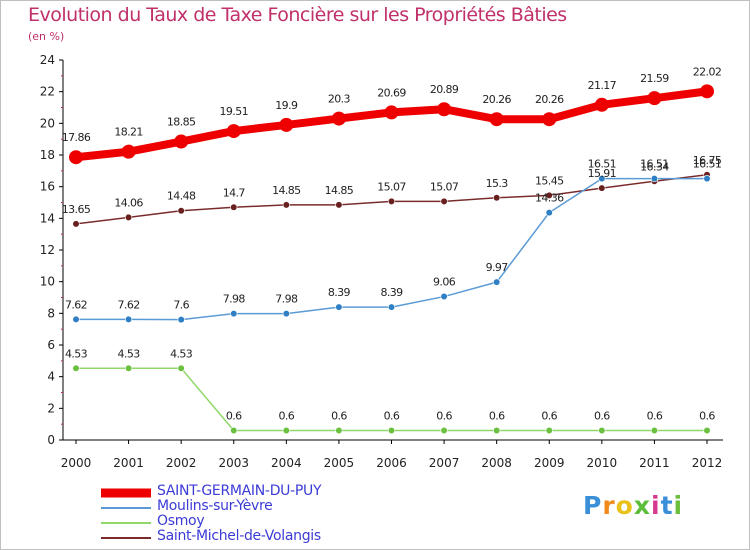 The image size is (750, 550). What do you see at coordinates (286, 299) in the screenshot?
I see `data-label: 7.98` at bounding box center [286, 299].